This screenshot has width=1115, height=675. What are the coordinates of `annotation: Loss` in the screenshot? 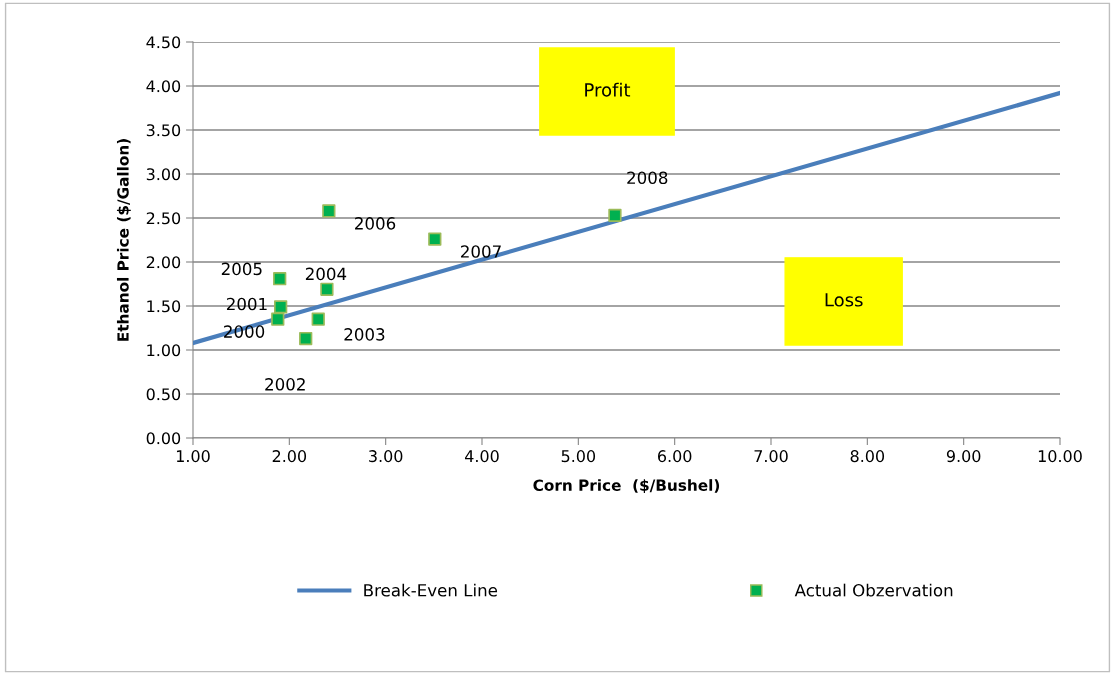 It's located at (844, 300).